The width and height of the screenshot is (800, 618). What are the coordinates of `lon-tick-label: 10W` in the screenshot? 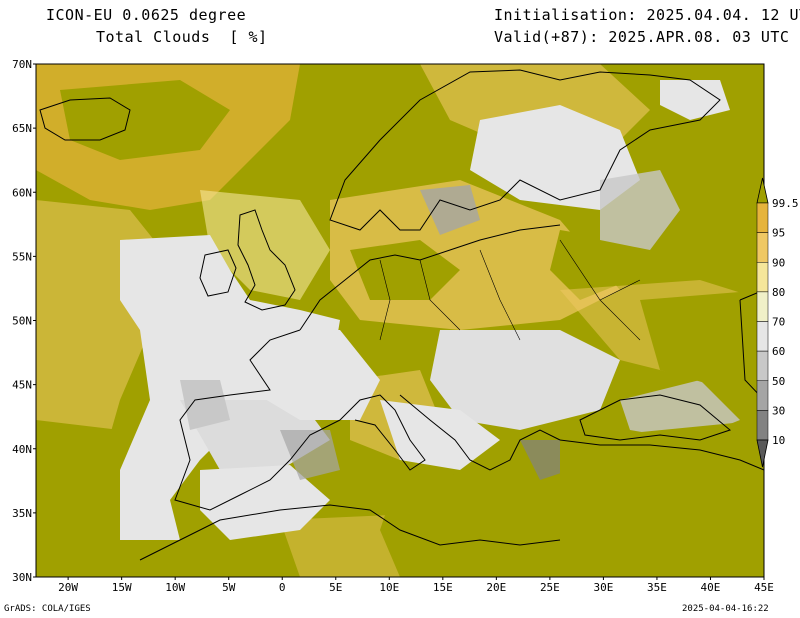 It's located at (175, 587).